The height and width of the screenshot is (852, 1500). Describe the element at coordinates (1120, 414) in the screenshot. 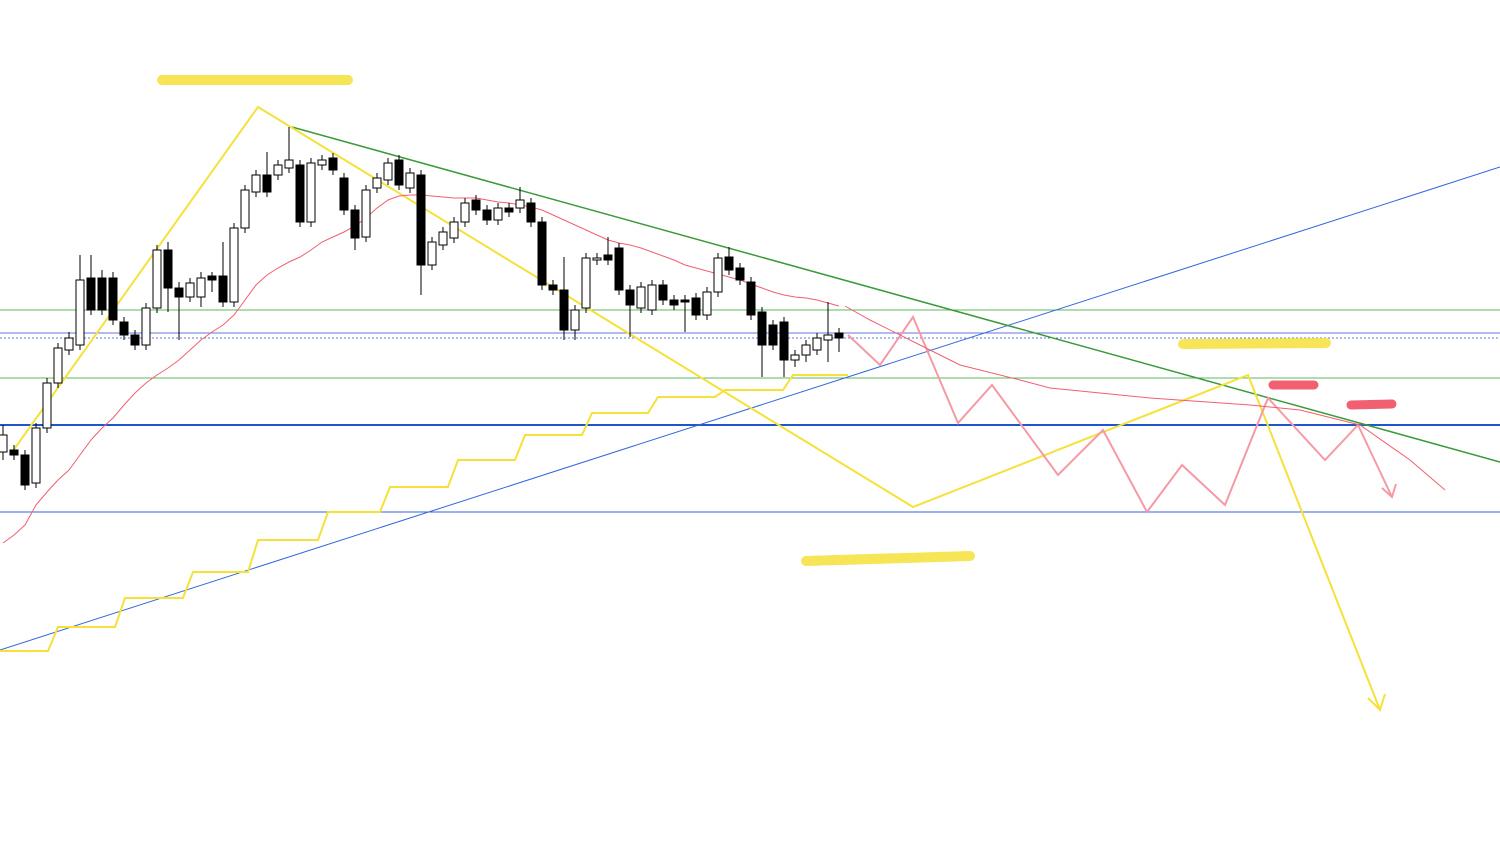

I see `zigzag-path` at that location.